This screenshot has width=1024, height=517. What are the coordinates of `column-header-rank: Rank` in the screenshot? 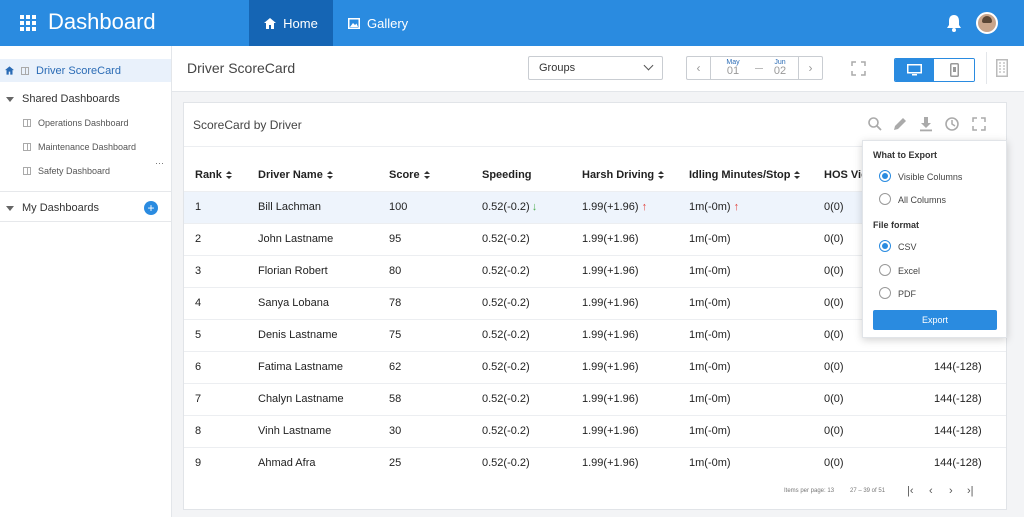 It's located at (221, 175).